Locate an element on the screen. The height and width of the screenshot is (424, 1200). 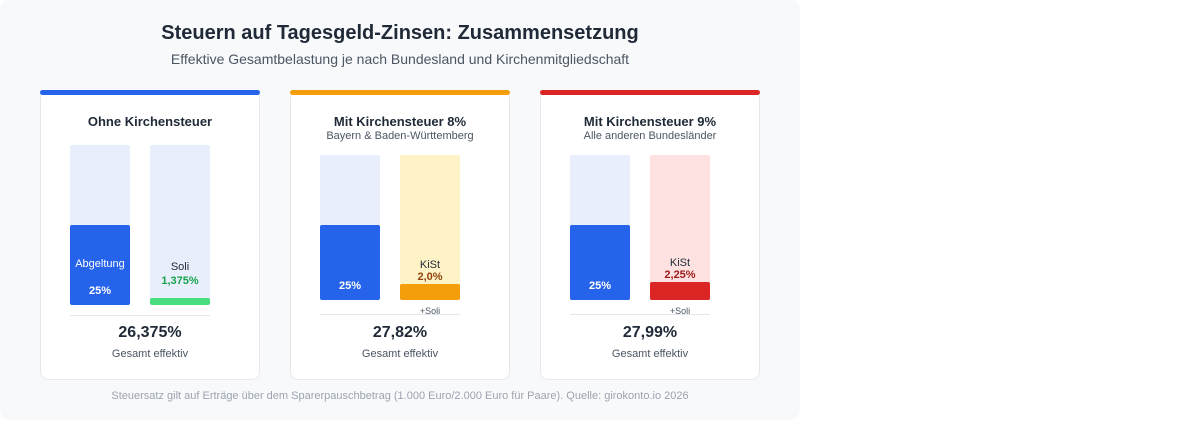
bar-label: Soli is located at coordinates (180, 267).